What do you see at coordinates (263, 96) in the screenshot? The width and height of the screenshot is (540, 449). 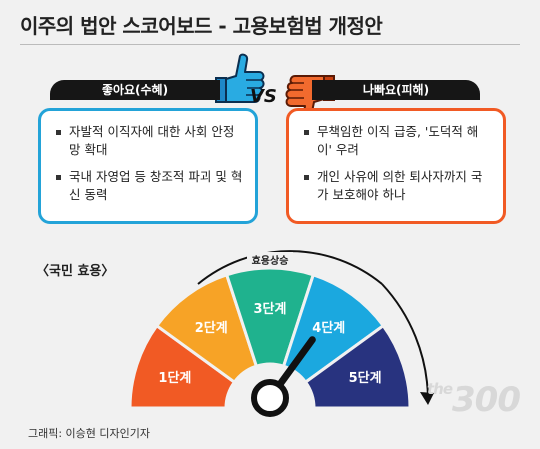 I see `versus-label: VS` at bounding box center [263, 96].